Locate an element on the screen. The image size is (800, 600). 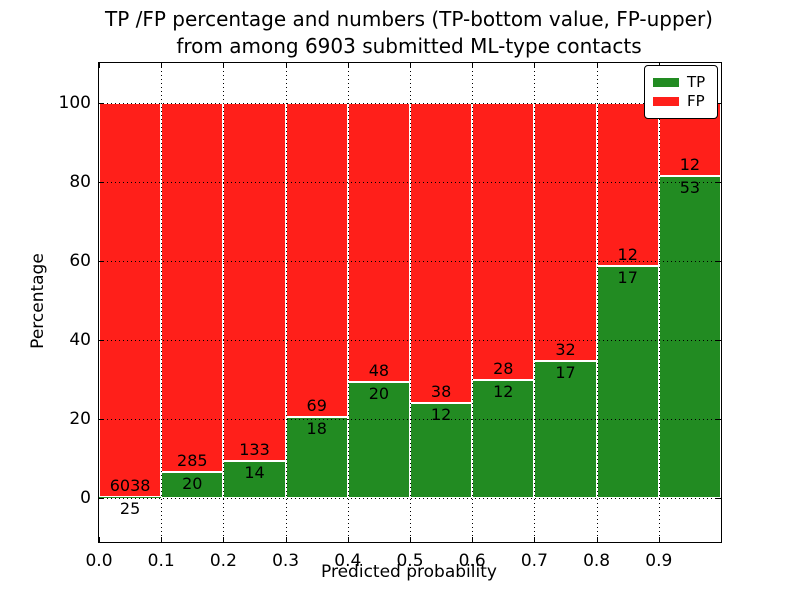
x-tick-top-0.4 is located at coordinates (348, 65).